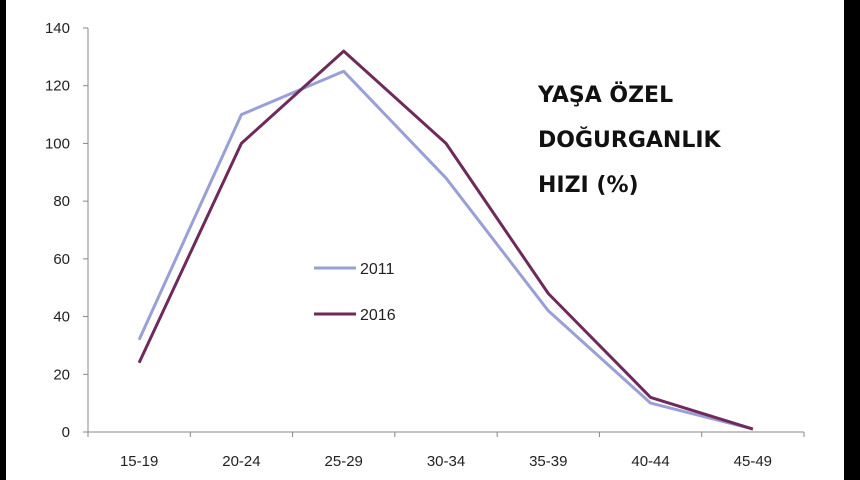  I want to click on title-line-2: DOĞURGANLIK, so click(630, 140).